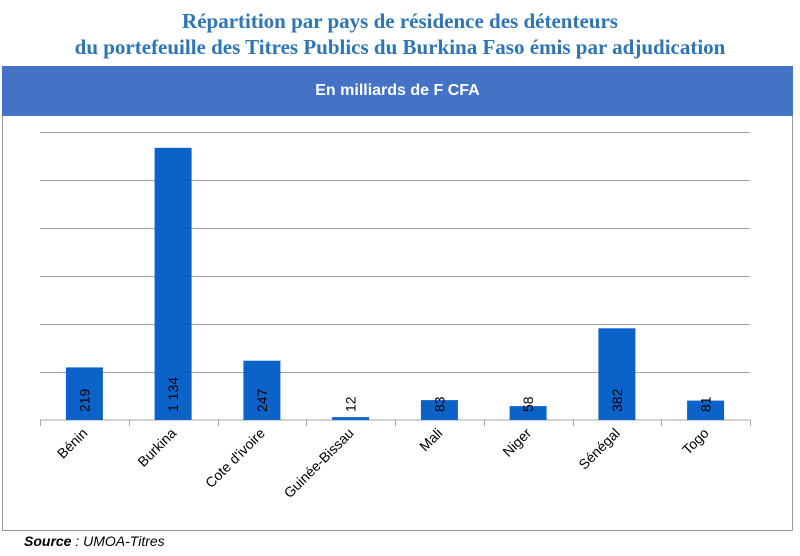 This screenshot has width=800, height=556. Describe the element at coordinates (156, 447) in the screenshot. I see `category-label: Burkina` at that location.